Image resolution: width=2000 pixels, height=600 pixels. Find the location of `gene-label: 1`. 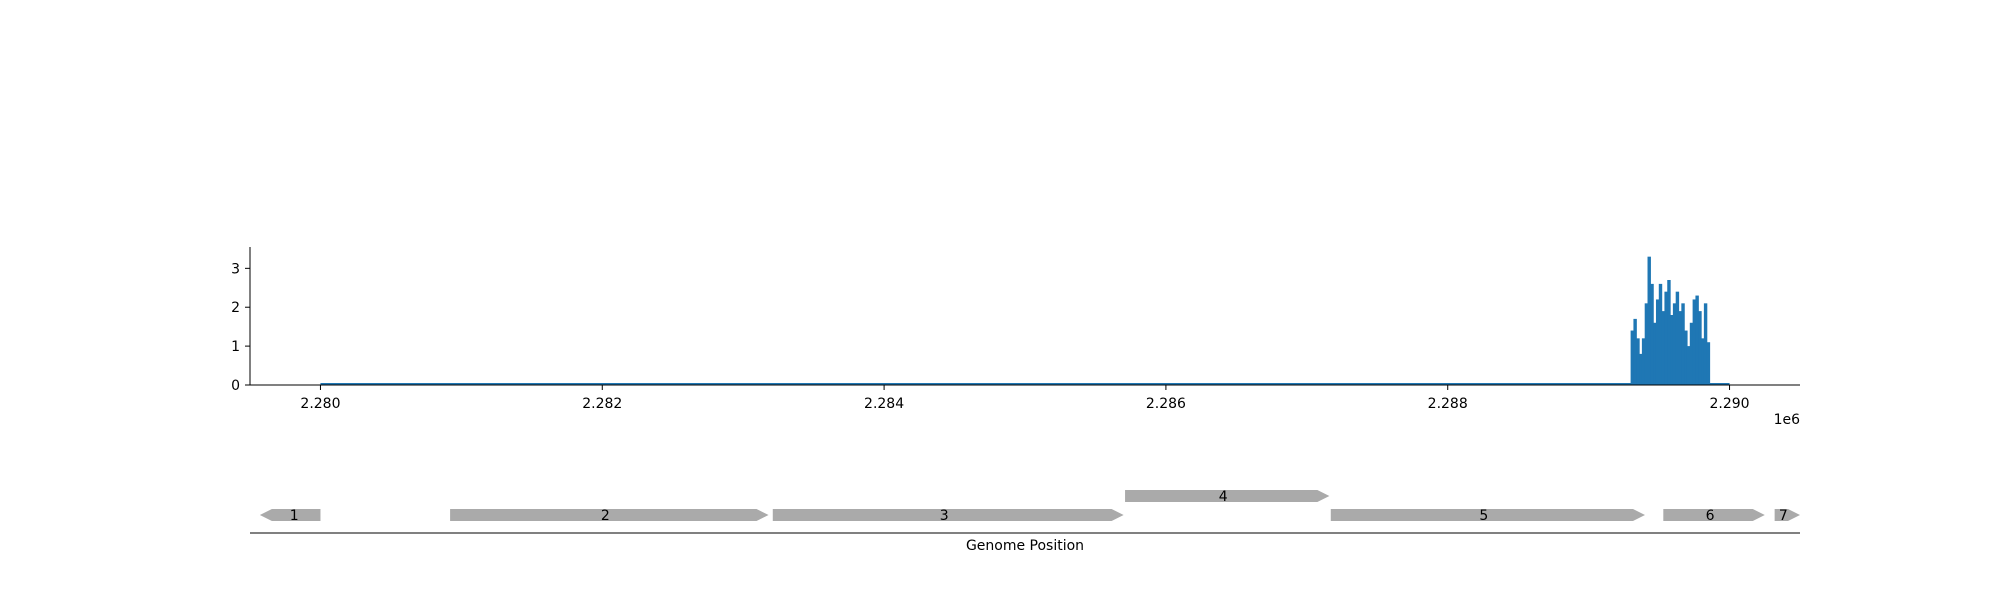

gene-label: 1 is located at coordinates (294, 516).